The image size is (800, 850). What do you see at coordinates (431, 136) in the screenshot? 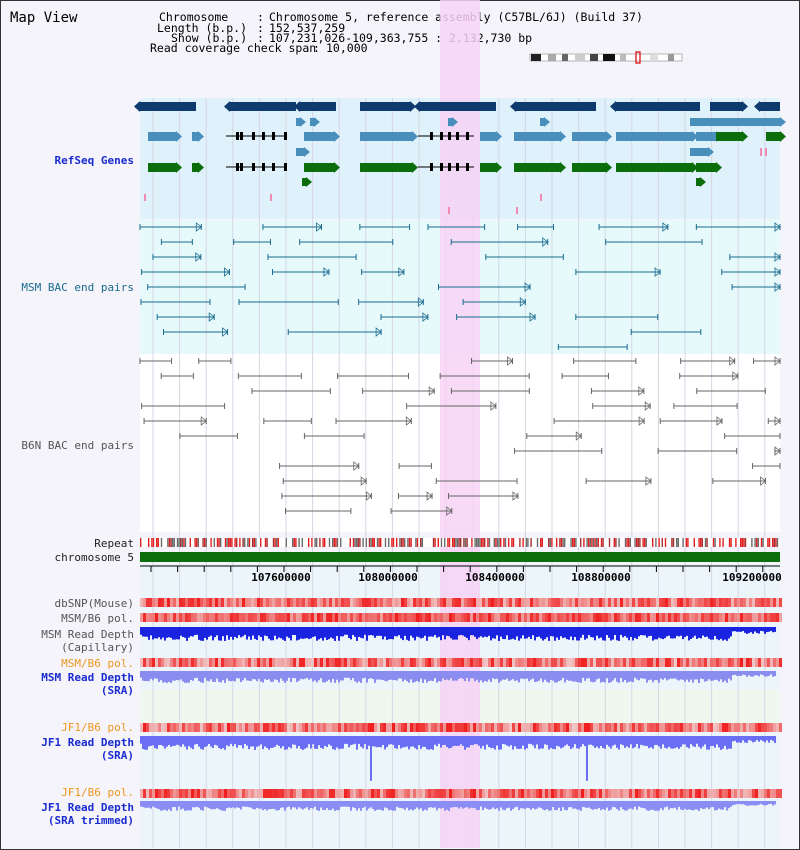
I see `gene-exon` at bounding box center [431, 136].